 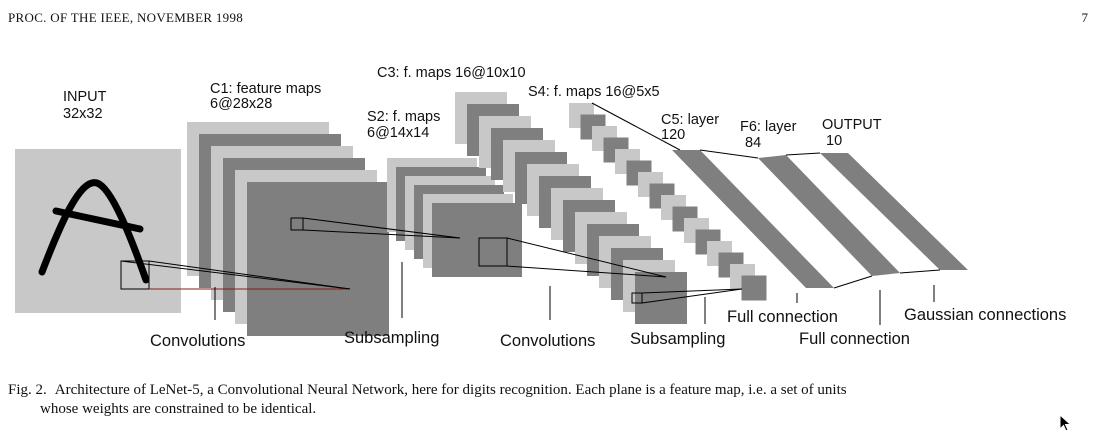 I want to click on c3-label: C3: f. maps 16@10x10, so click(x=451, y=73).